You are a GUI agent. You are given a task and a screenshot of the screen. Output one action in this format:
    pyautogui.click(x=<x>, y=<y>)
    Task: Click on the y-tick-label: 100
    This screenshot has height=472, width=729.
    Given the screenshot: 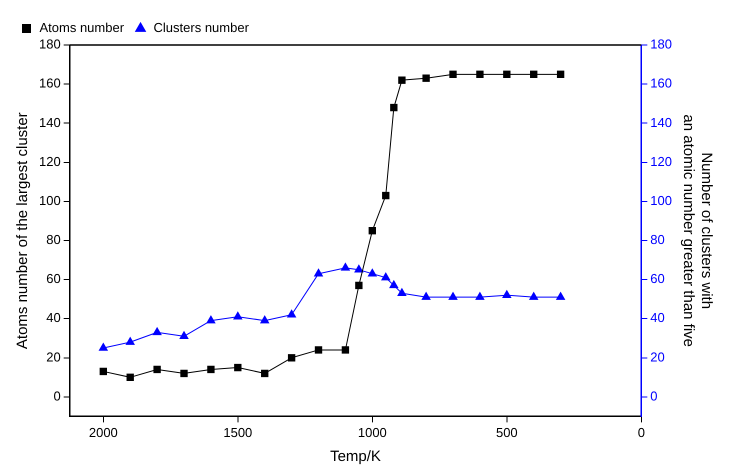 What is the action you would take?
    pyautogui.click(x=49, y=200)
    